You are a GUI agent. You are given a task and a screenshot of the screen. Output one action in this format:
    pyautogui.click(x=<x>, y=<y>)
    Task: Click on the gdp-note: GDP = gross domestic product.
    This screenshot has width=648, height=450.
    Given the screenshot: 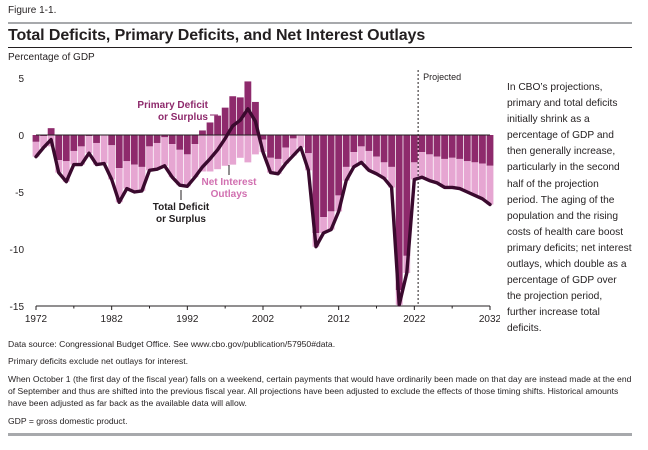 What is the action you would take?
    pyautogui.click(x=68, y=421)
    